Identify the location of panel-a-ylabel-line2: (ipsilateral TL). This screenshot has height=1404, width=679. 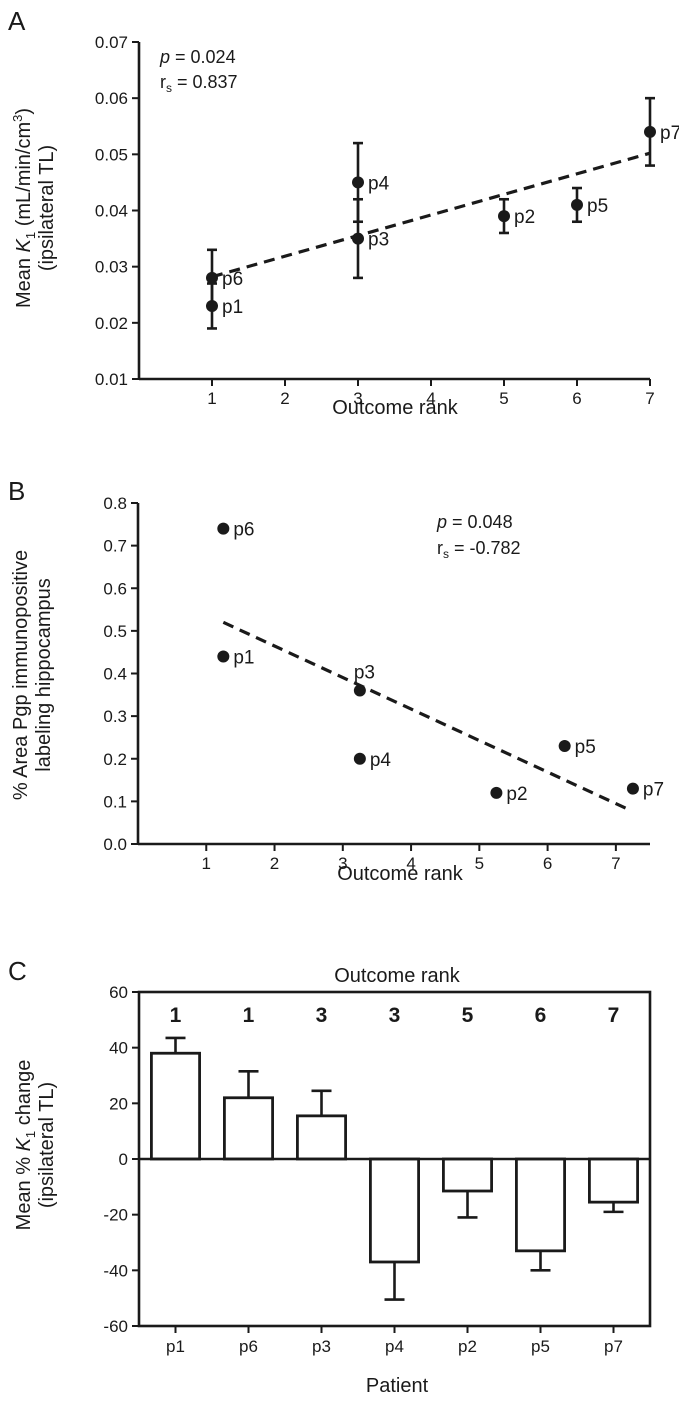
(47, 208).